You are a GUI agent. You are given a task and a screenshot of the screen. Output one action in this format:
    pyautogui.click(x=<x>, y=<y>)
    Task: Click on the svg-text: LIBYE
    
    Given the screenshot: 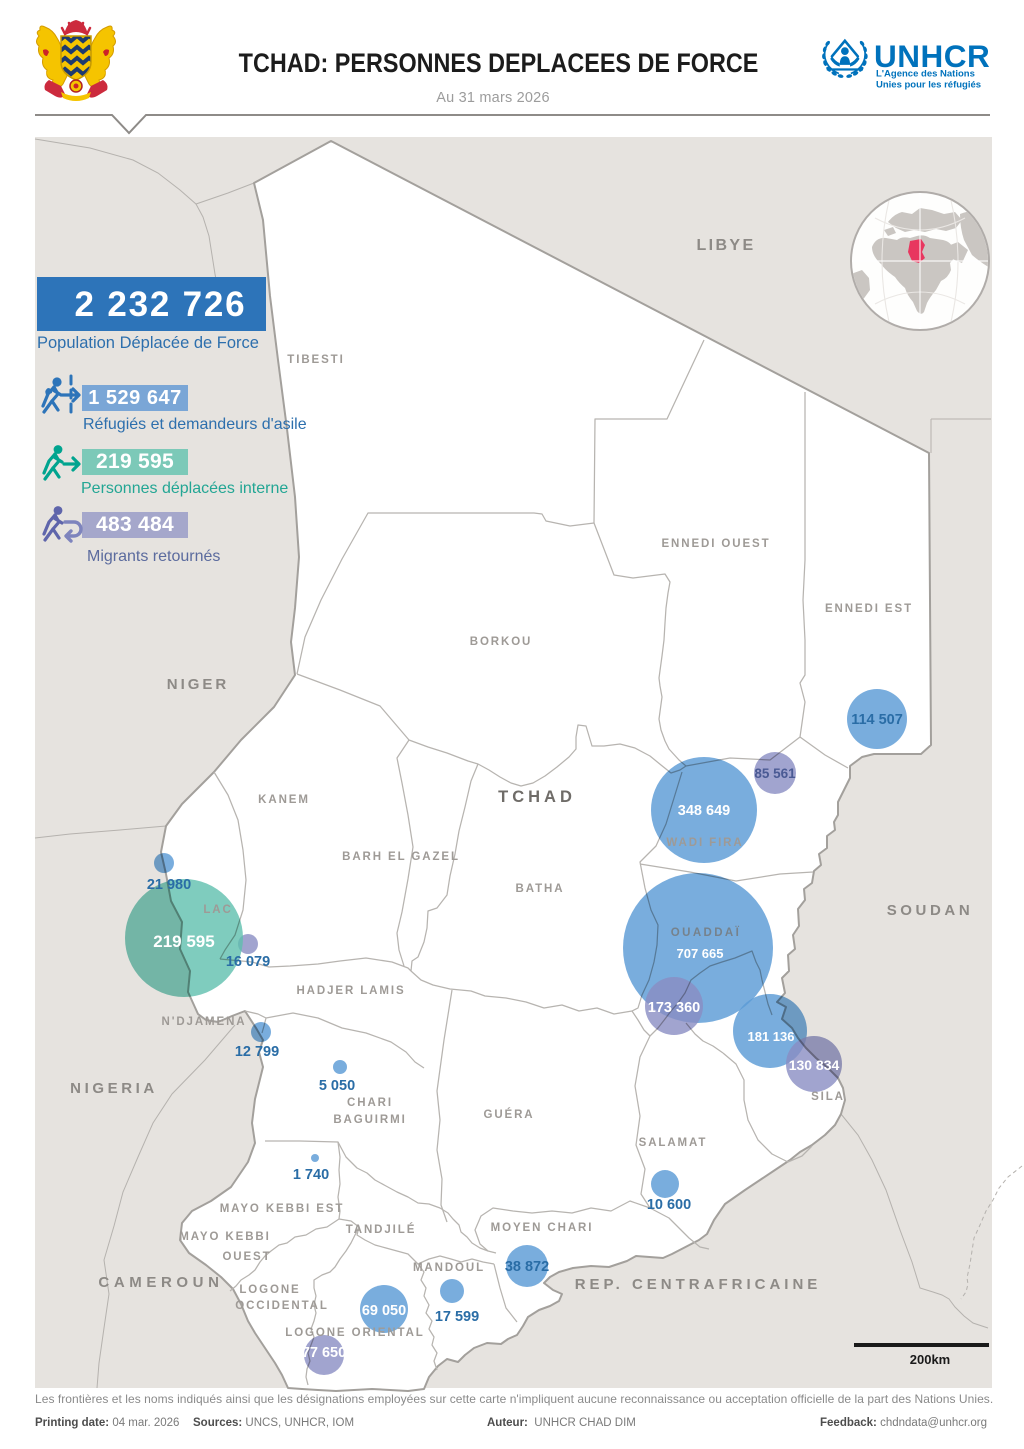 What is the action you would take?
    pyautogui.click(x=725, y=245)
    